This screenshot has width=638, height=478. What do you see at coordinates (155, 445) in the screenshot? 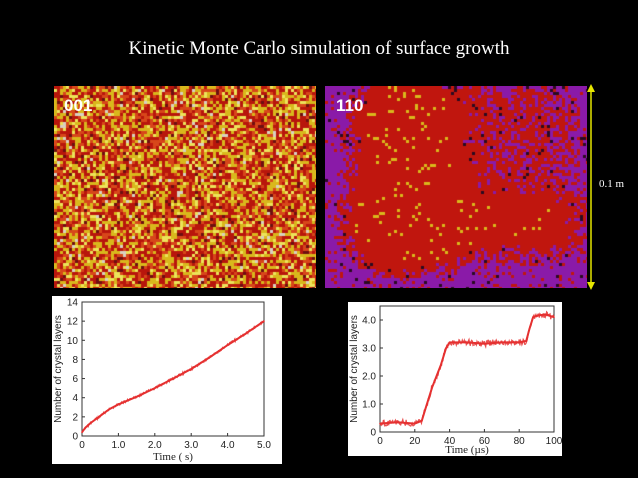
I see `x-tick-label: 2.0` at bounding box center [155, 445].